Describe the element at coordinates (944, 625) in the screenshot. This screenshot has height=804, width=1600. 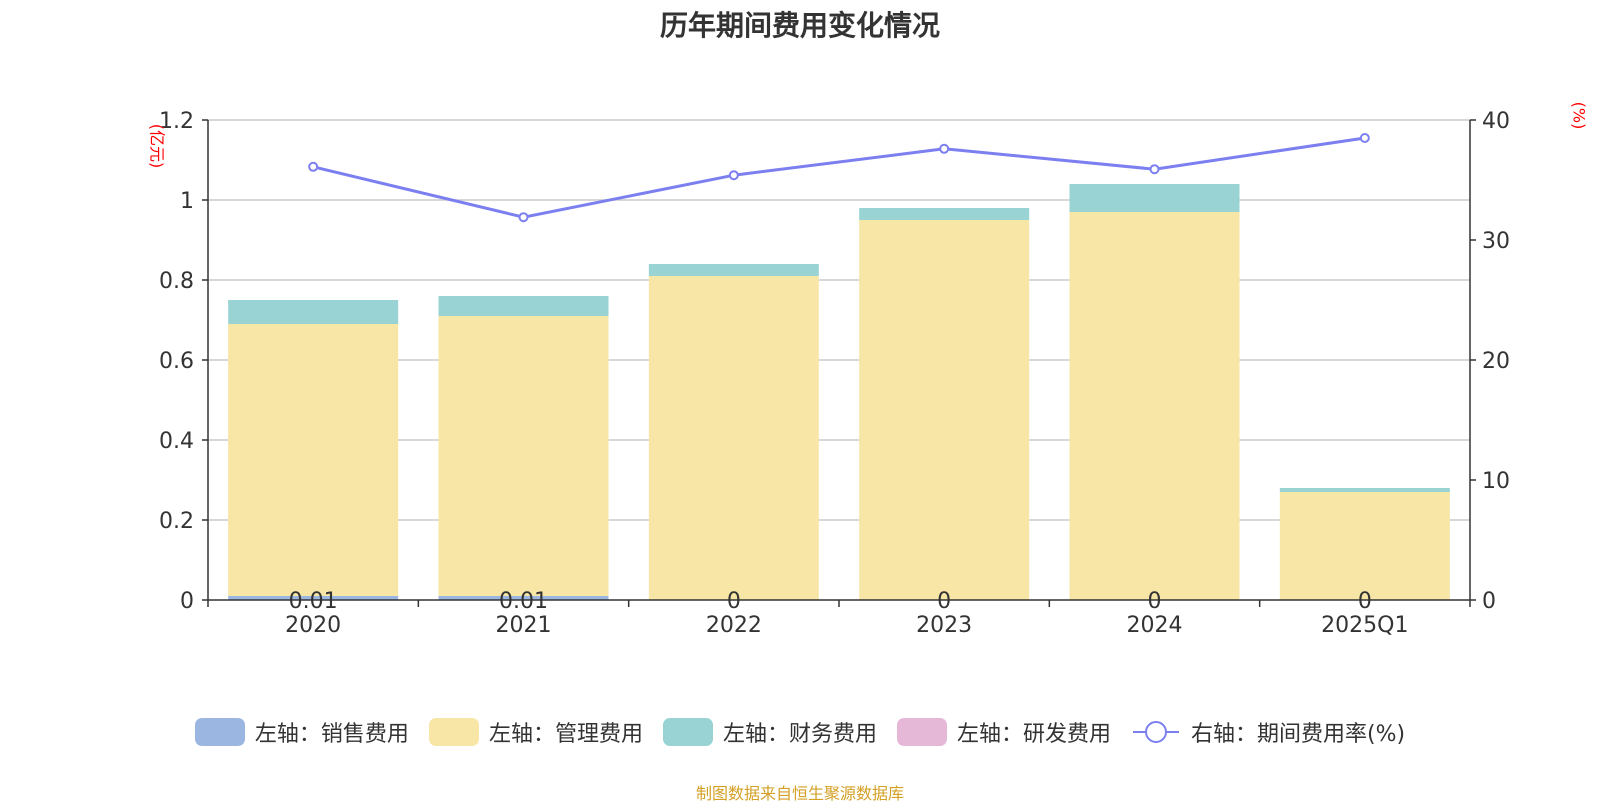
I see `x-tick-label: 2023` at that location.